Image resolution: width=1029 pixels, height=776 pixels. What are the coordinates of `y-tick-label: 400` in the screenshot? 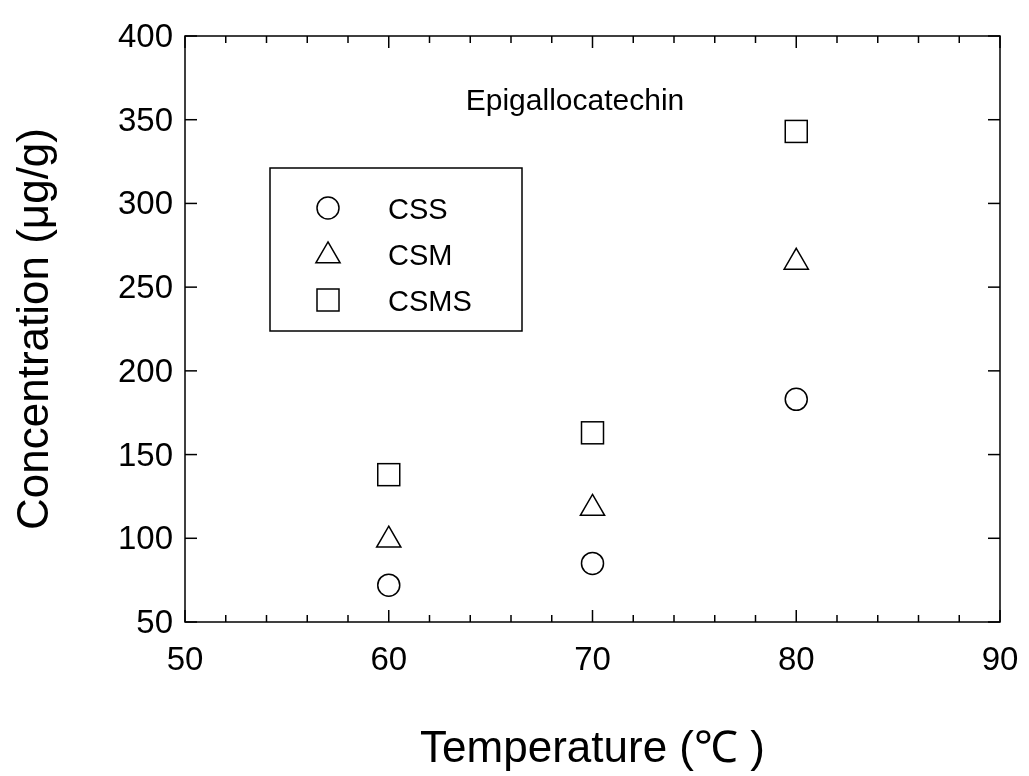 It's located at (145, 35).